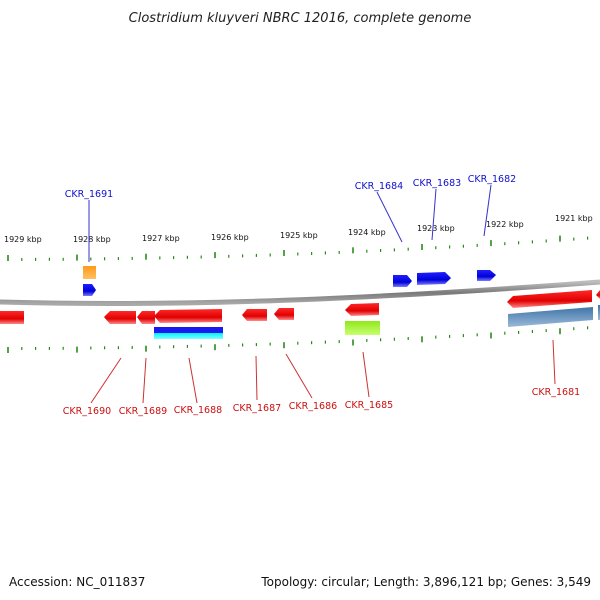 Image resolution: width=600 pixels, height=600 pixels. What do you see at coordinates (313, 406) in the screenshot?
I see `gene-label: CKR_1686` at bounding box center [313, 406].